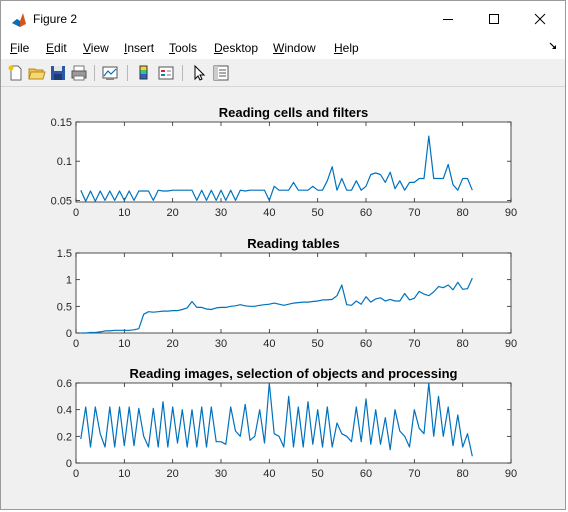  I want to click on close-icon, so click(540, 19).